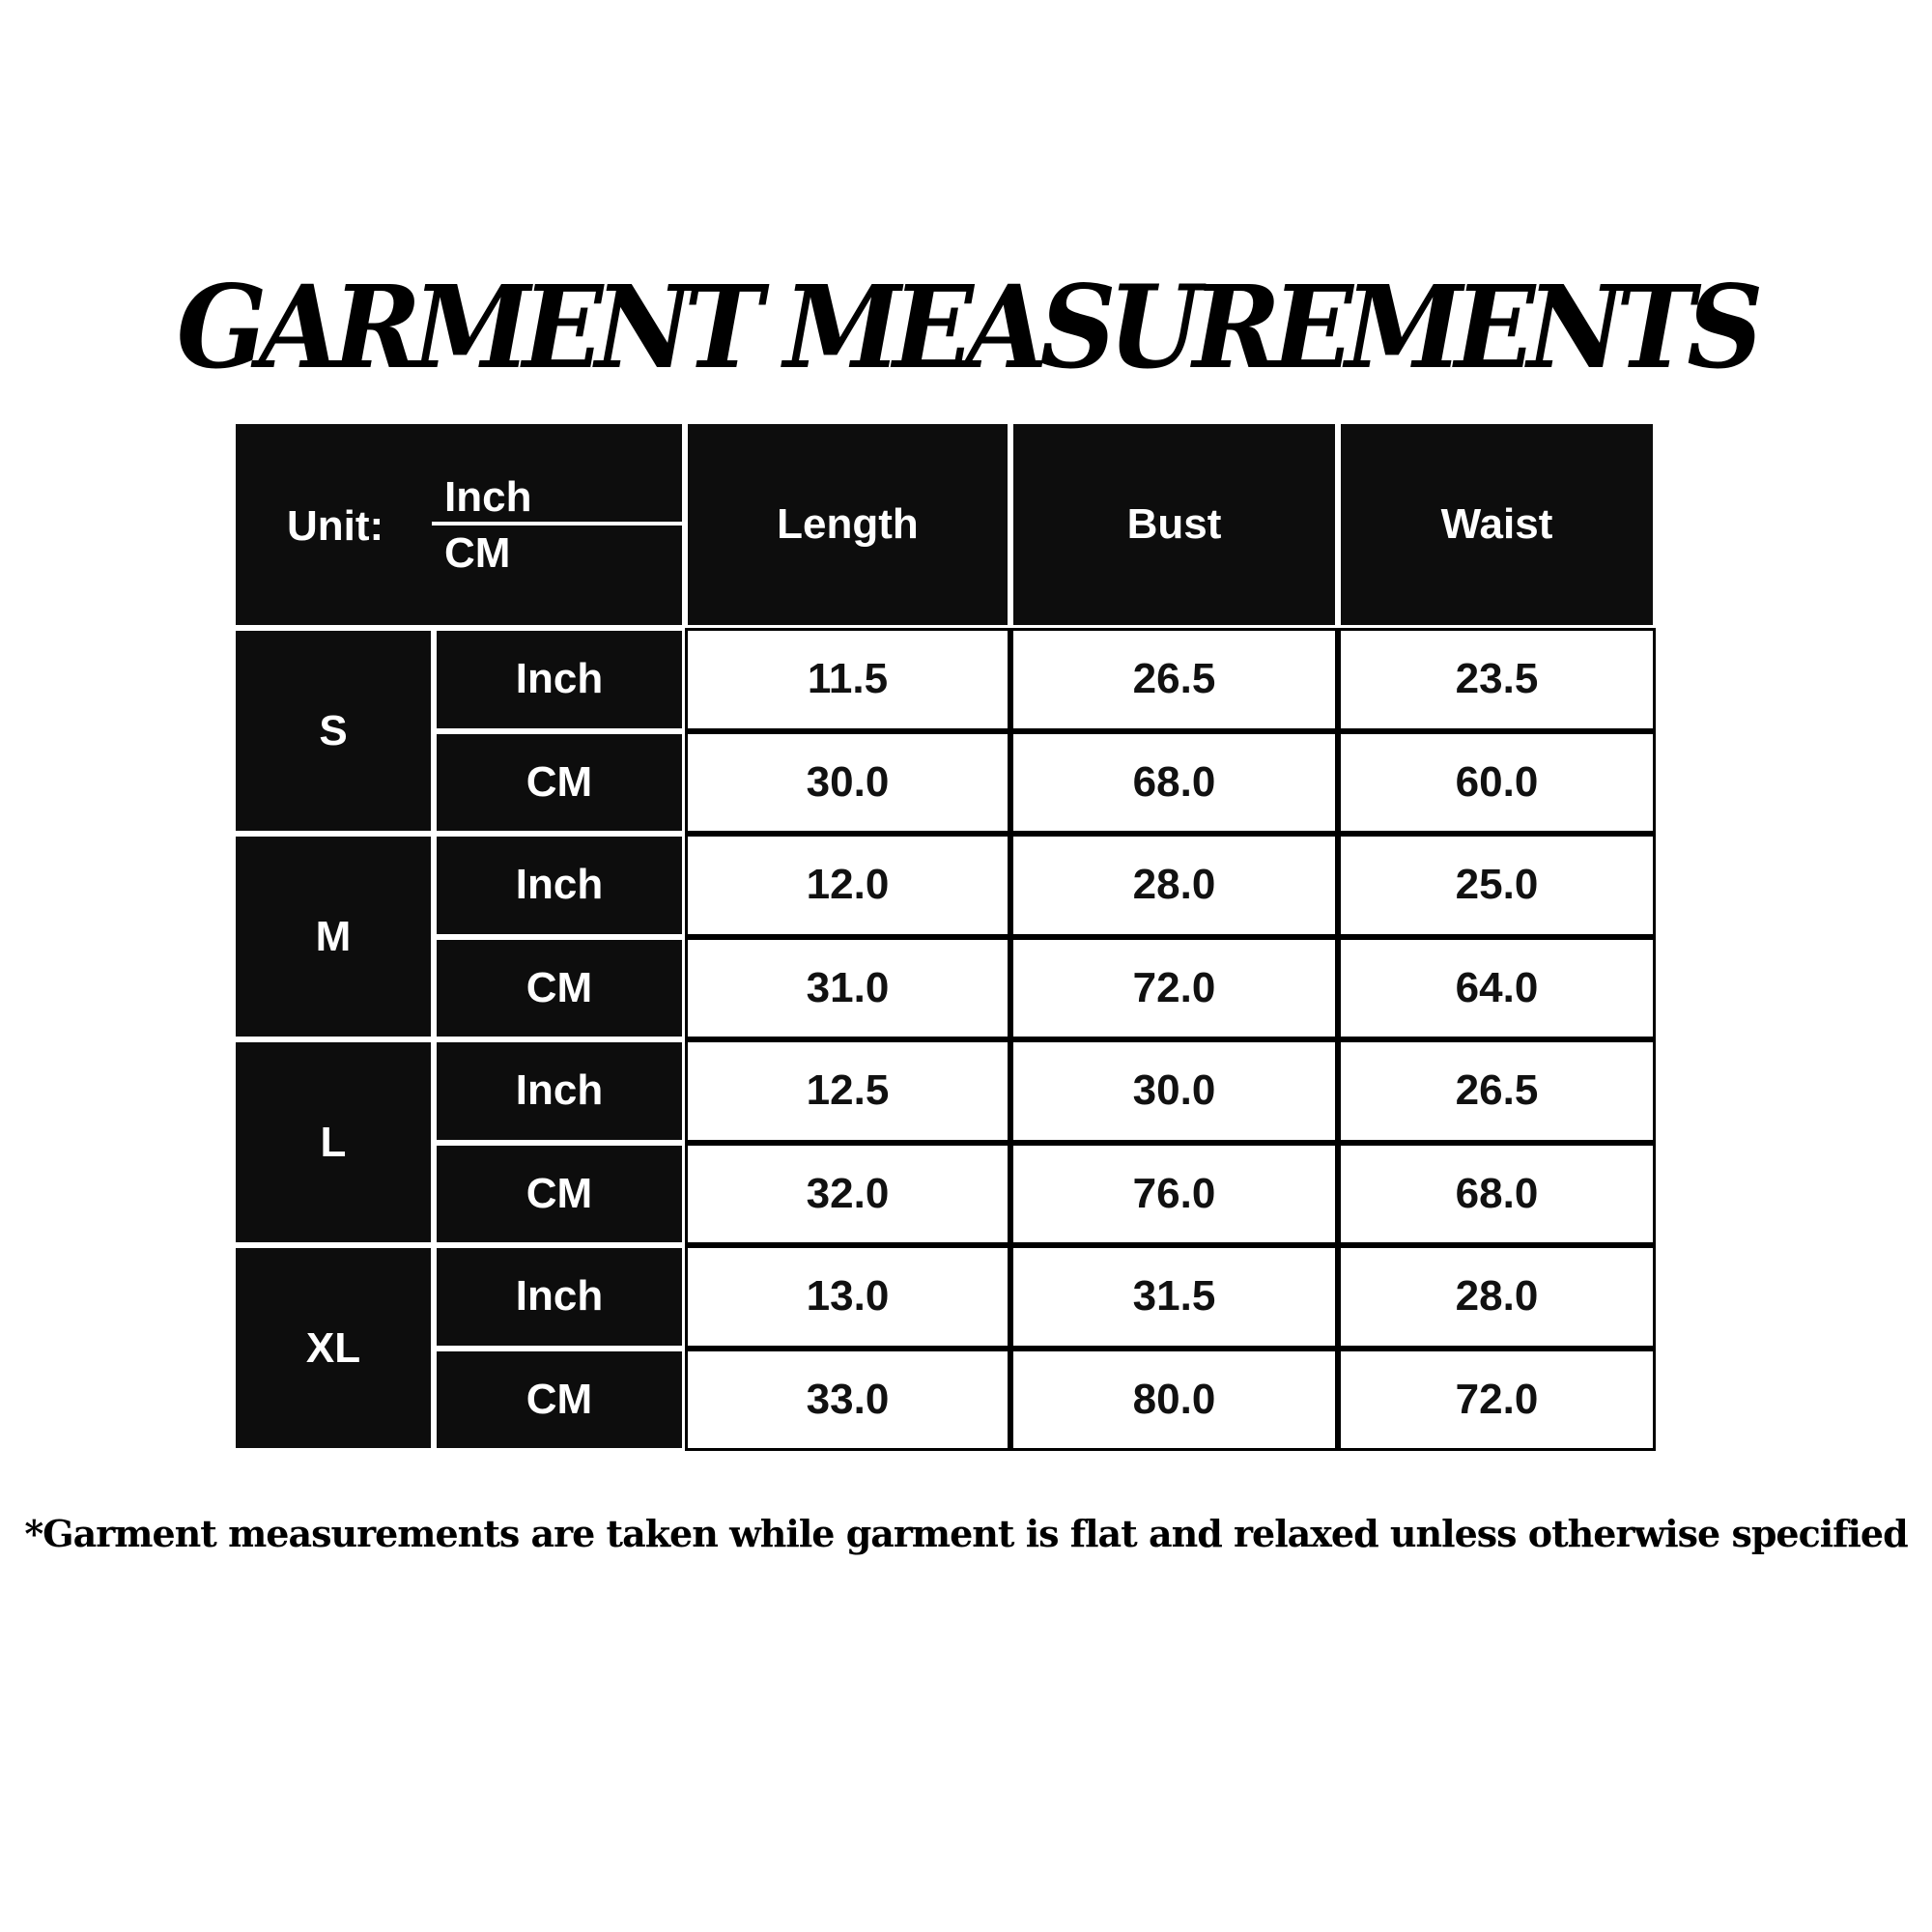  I want to click on measurement-cell: 12.0, so click(847, 885).